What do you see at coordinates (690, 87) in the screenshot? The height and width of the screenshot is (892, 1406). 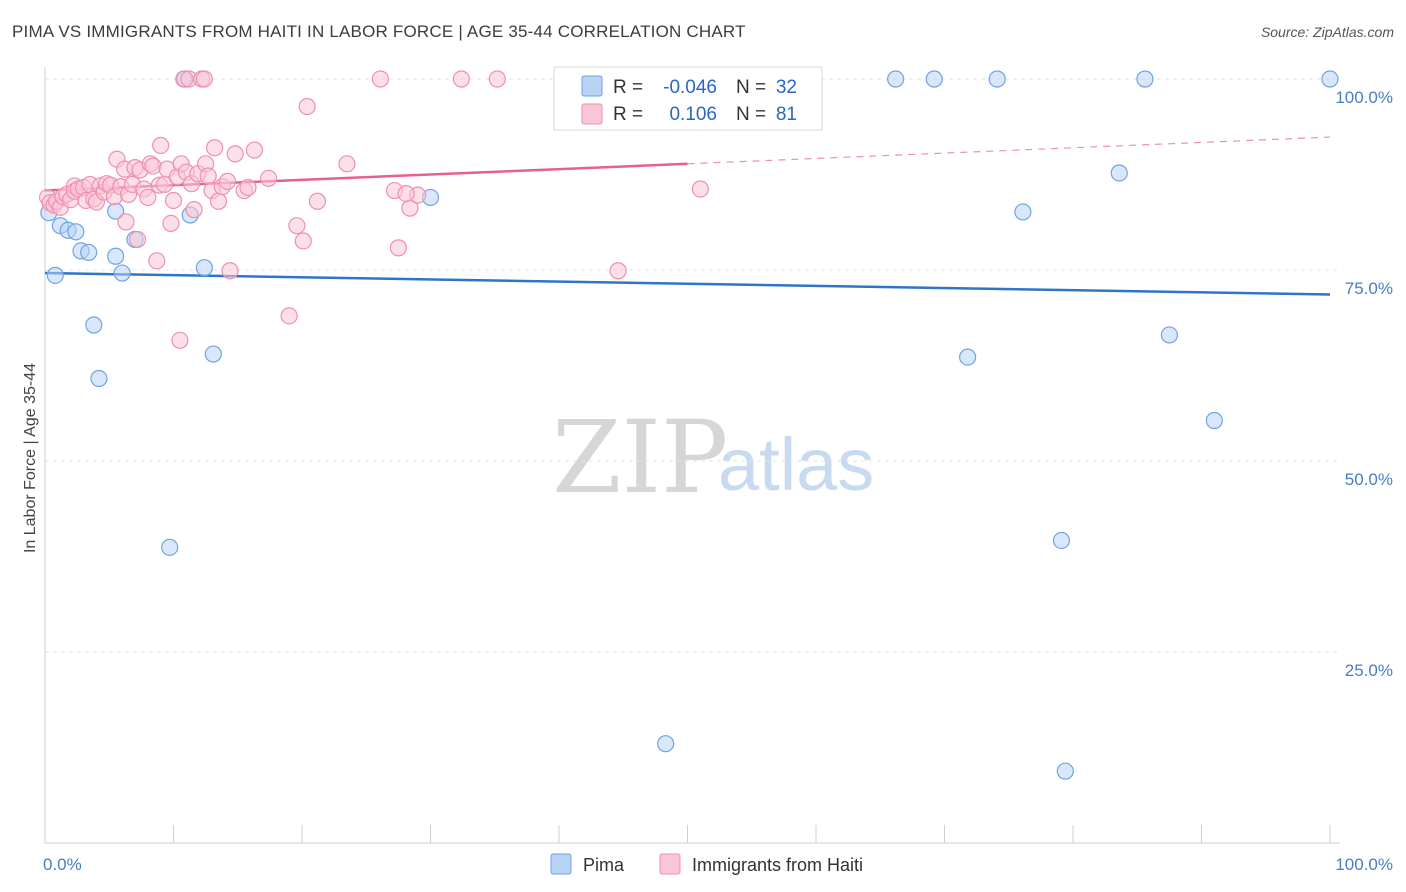 I see `legend-r-value-pima: -0.046` at bounding box center [690, 87].